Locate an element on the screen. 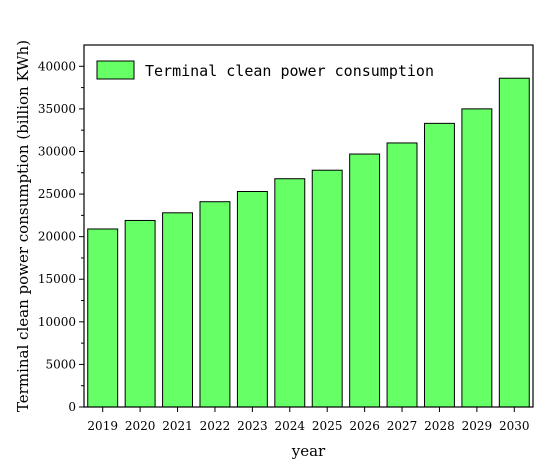 Image resolution: width=550 pixels, height=465 pixels. x-tick-label: 2028 is located at coordinates (439, 426).